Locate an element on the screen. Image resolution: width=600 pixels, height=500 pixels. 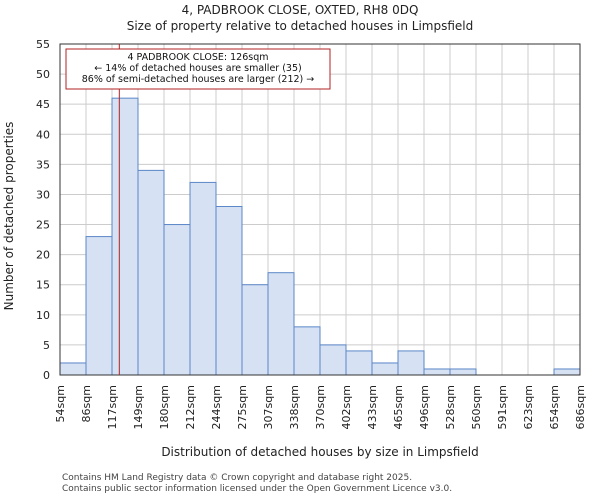
x-tick-label: 402sqm is located at coordinates (346, 407).